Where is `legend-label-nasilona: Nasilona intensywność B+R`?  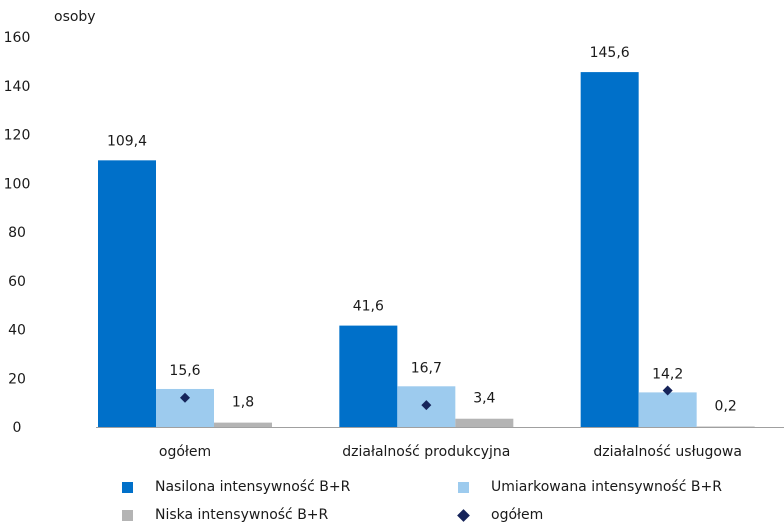
legend-label-nasilona: Nasilona intensywność B+R is located at coordinates (253, 487).